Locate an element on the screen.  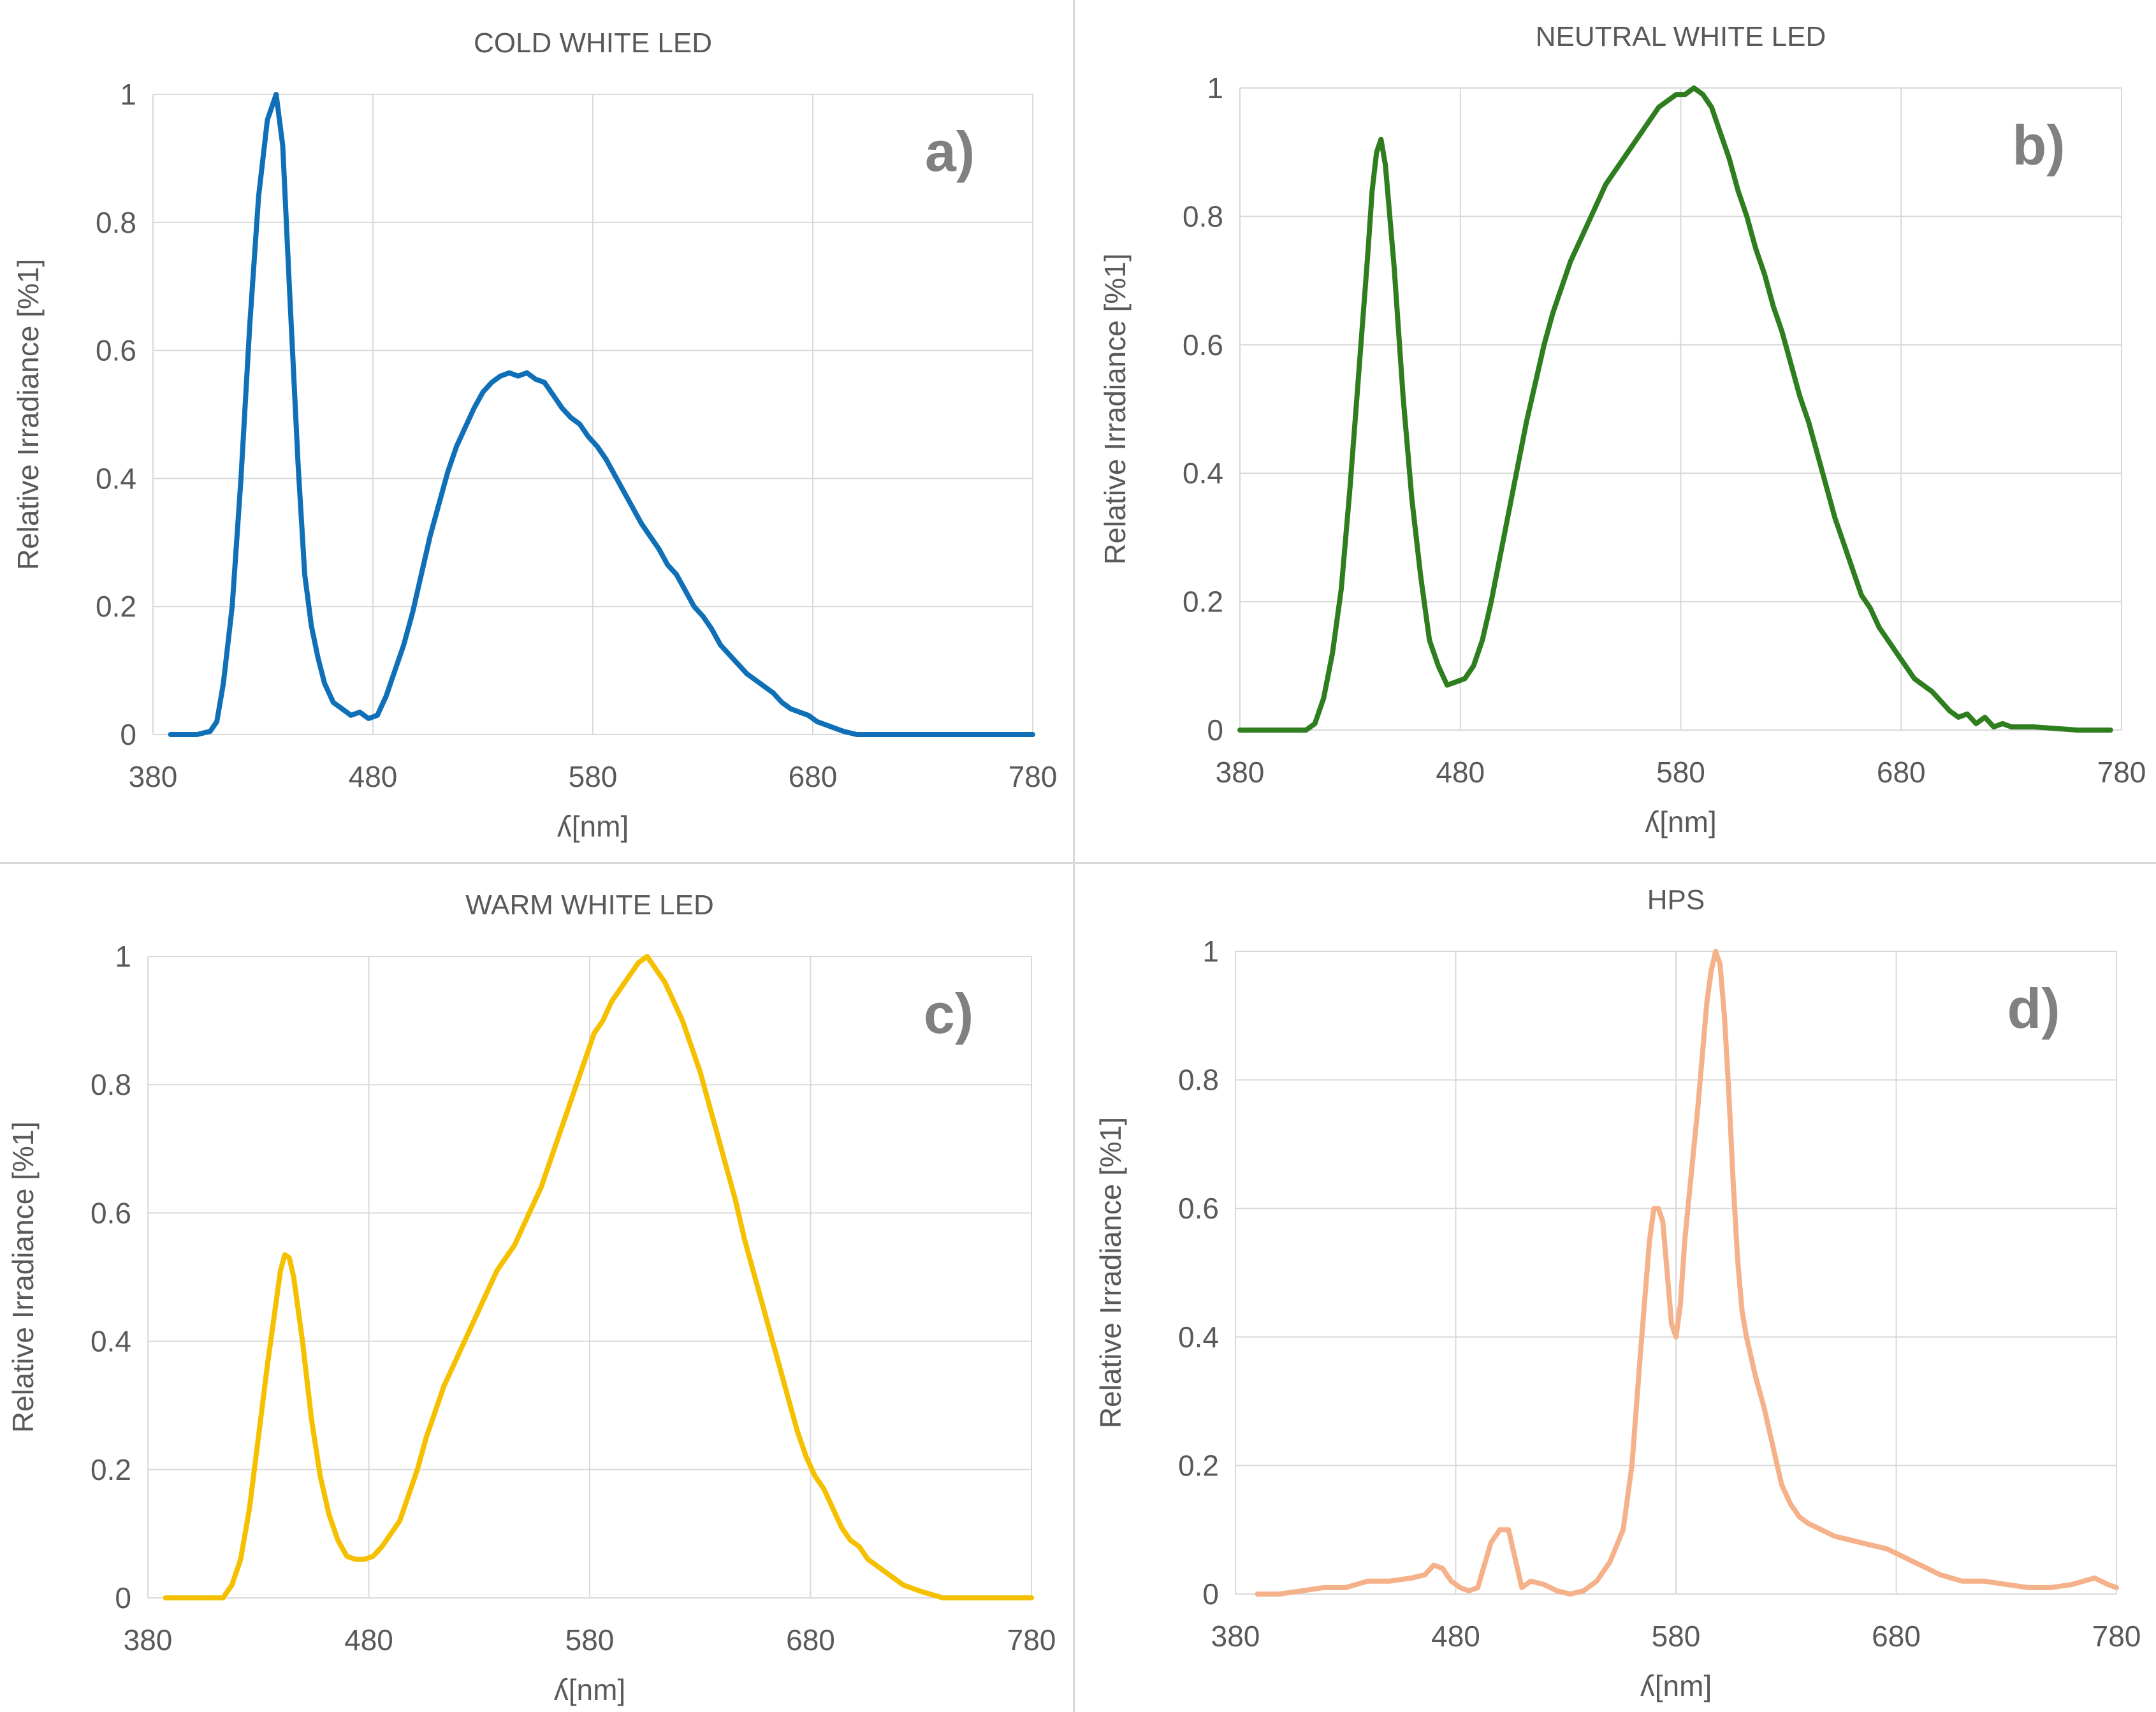
chart-title: COLD WHITE LED is located at coordinates (593, 43).